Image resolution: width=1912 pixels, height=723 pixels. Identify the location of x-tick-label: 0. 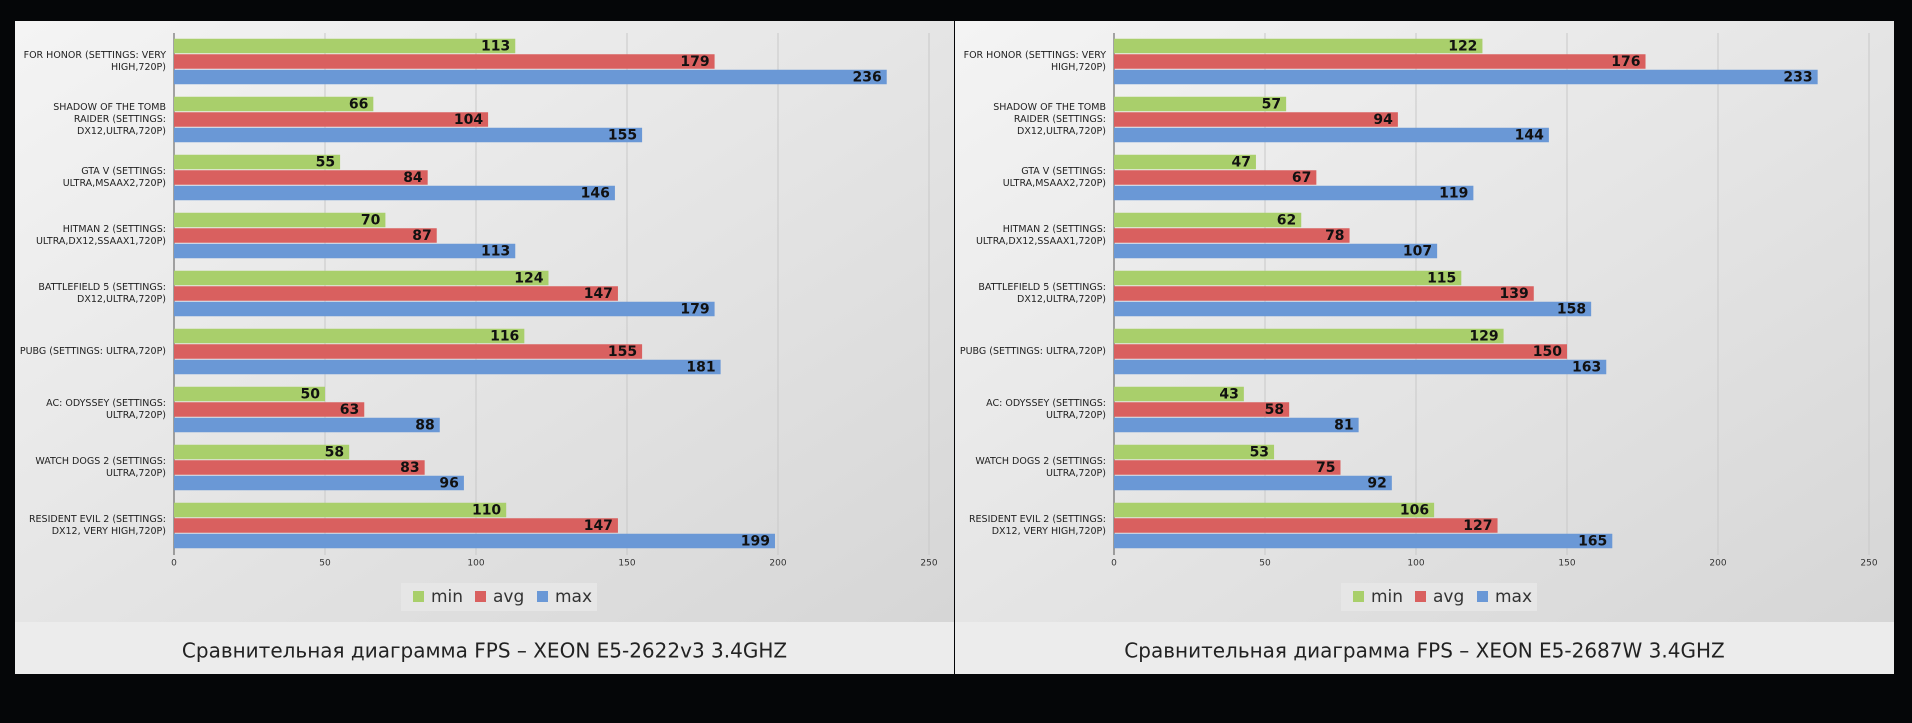
(174, 564).